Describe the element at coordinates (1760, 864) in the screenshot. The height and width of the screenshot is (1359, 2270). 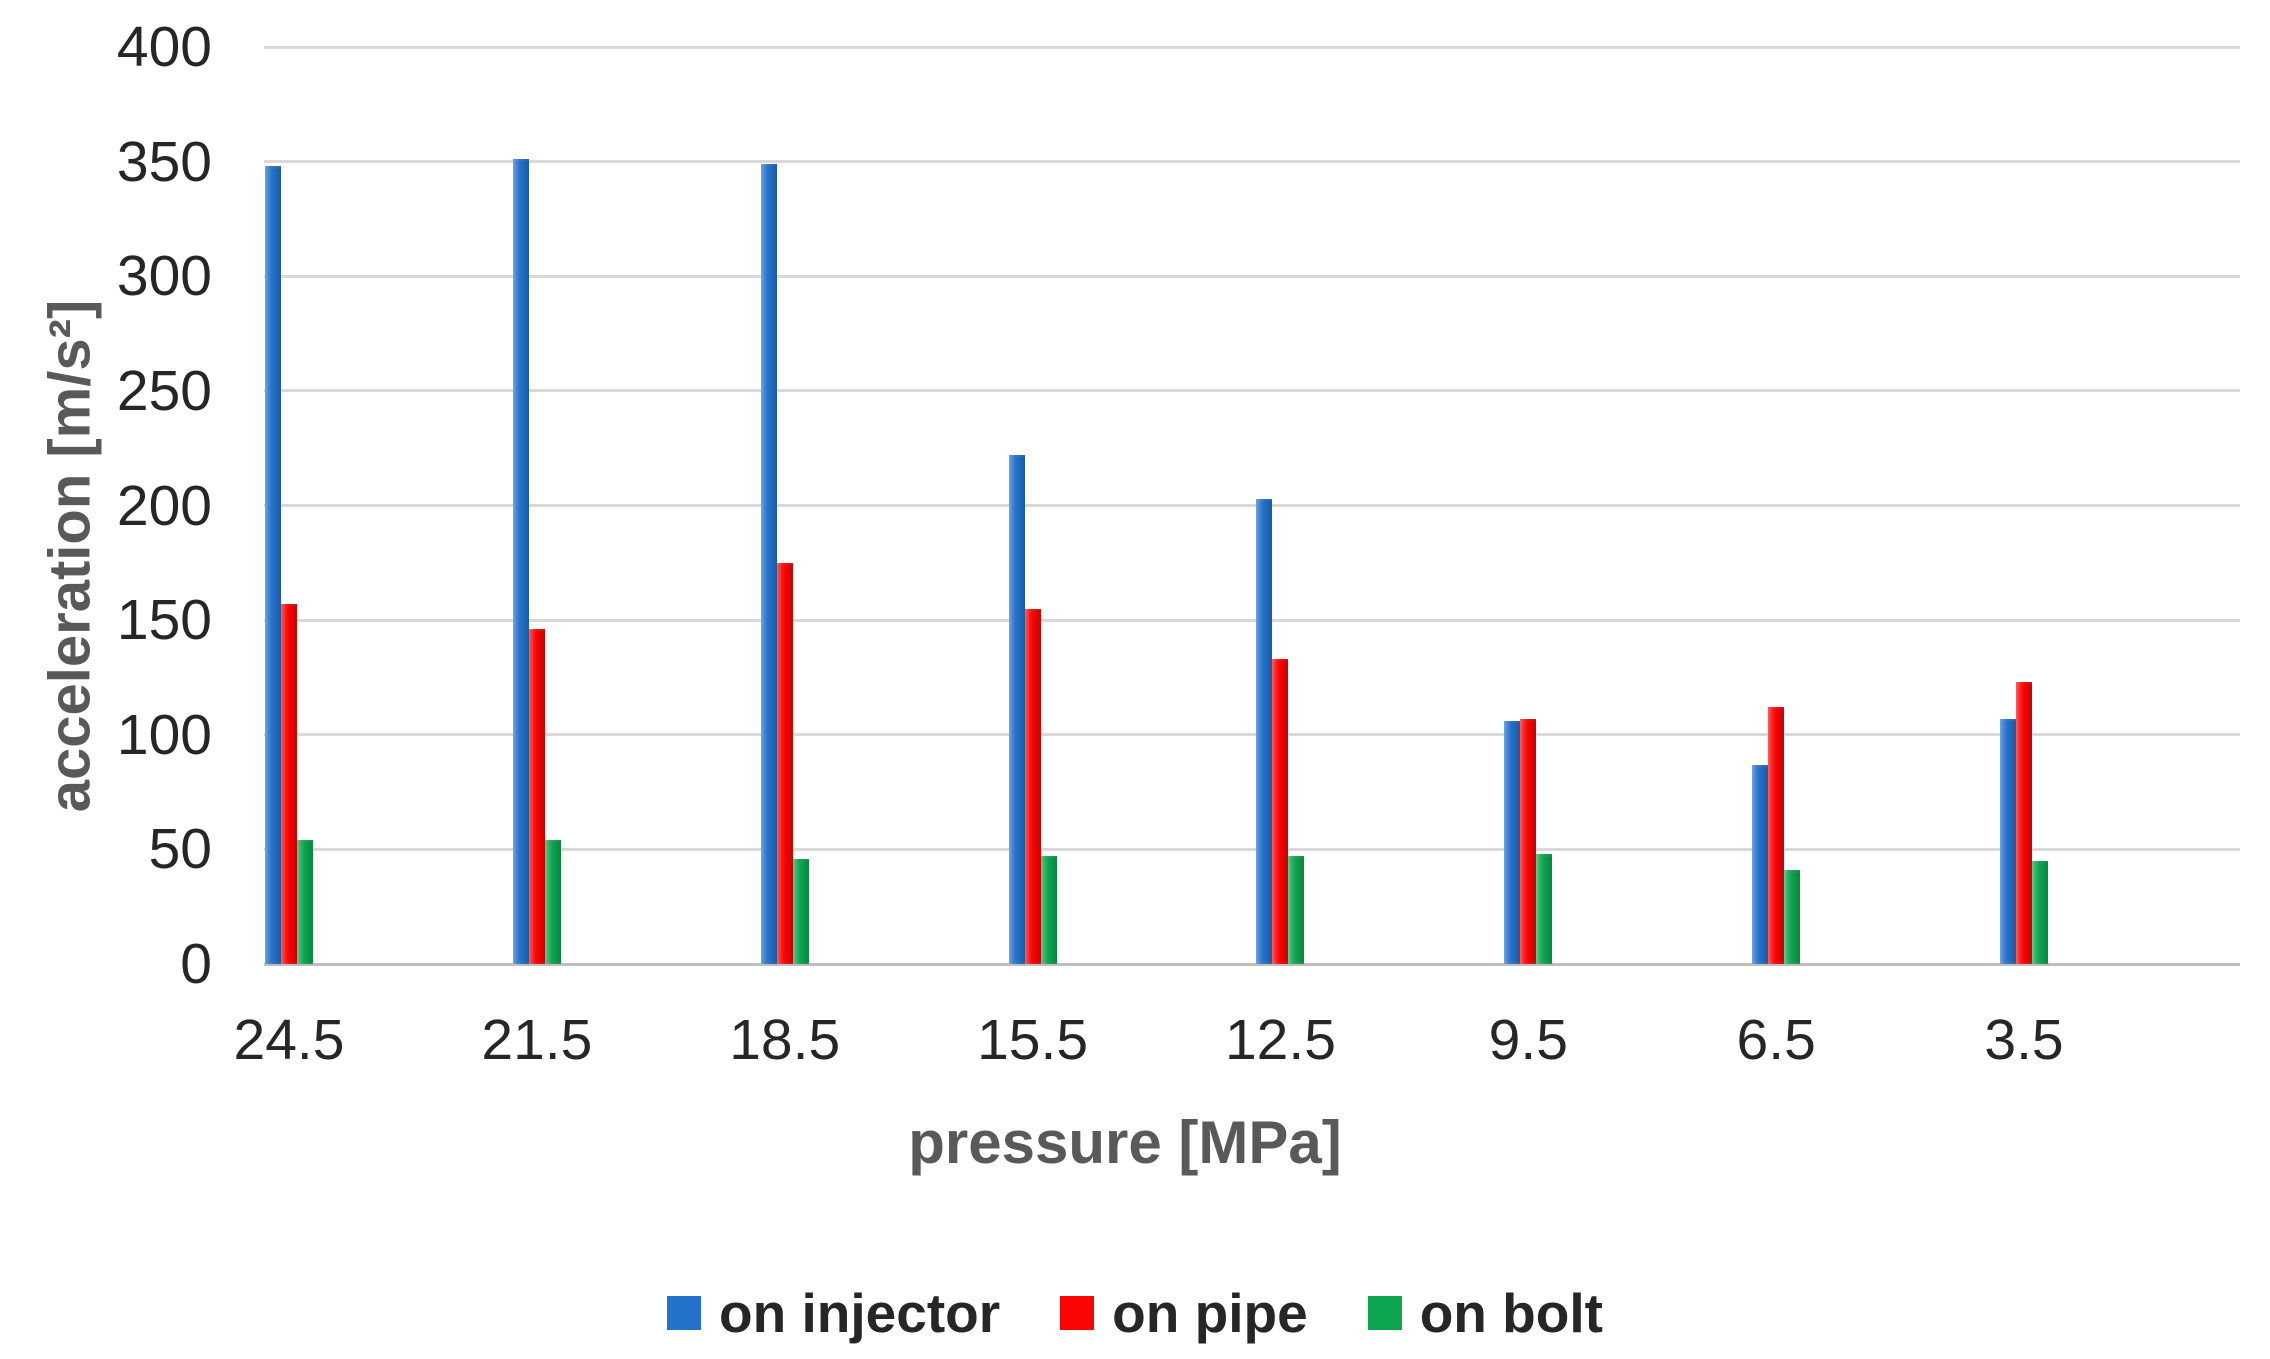
I see `bar-on-injector-6.5` at that location.